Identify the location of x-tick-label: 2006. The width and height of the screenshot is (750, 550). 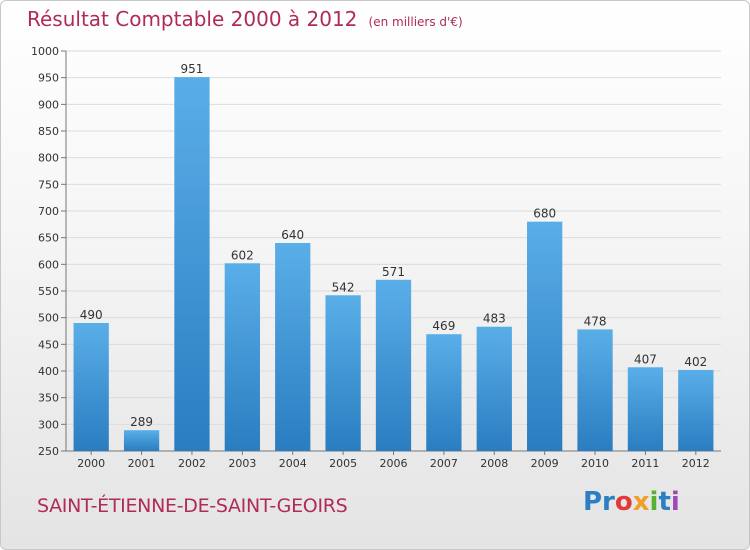
(394, 463).